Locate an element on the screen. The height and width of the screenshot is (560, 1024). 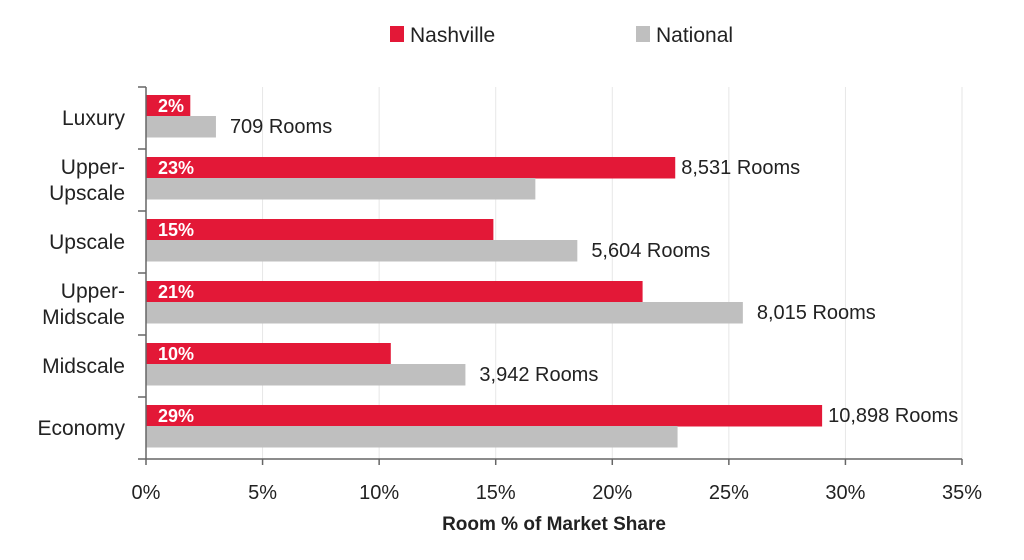
legend-label: National is located at coordinates (694, 35).